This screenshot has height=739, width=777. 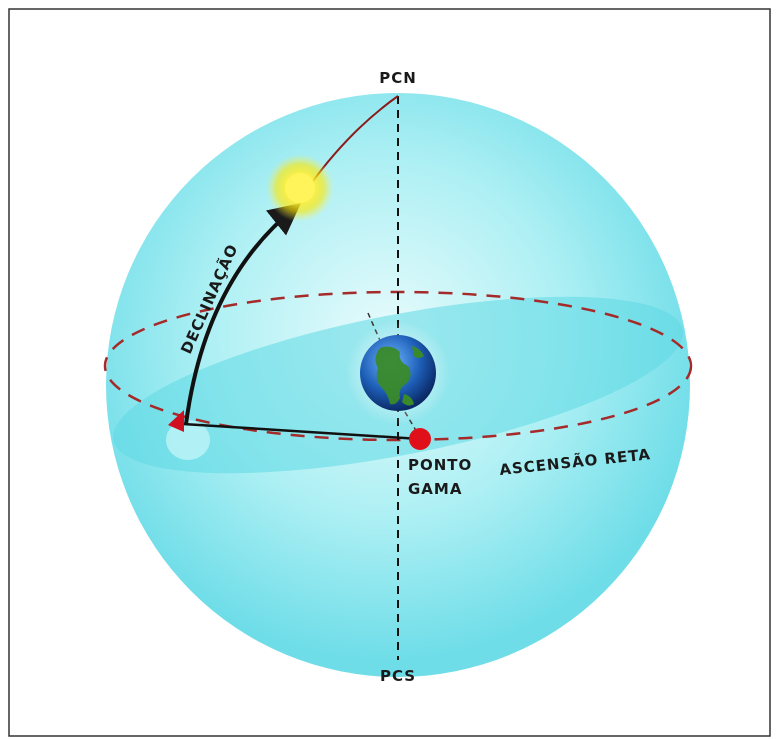 I want to click on north-pole-label: PCN, so click(x=398, y=78).